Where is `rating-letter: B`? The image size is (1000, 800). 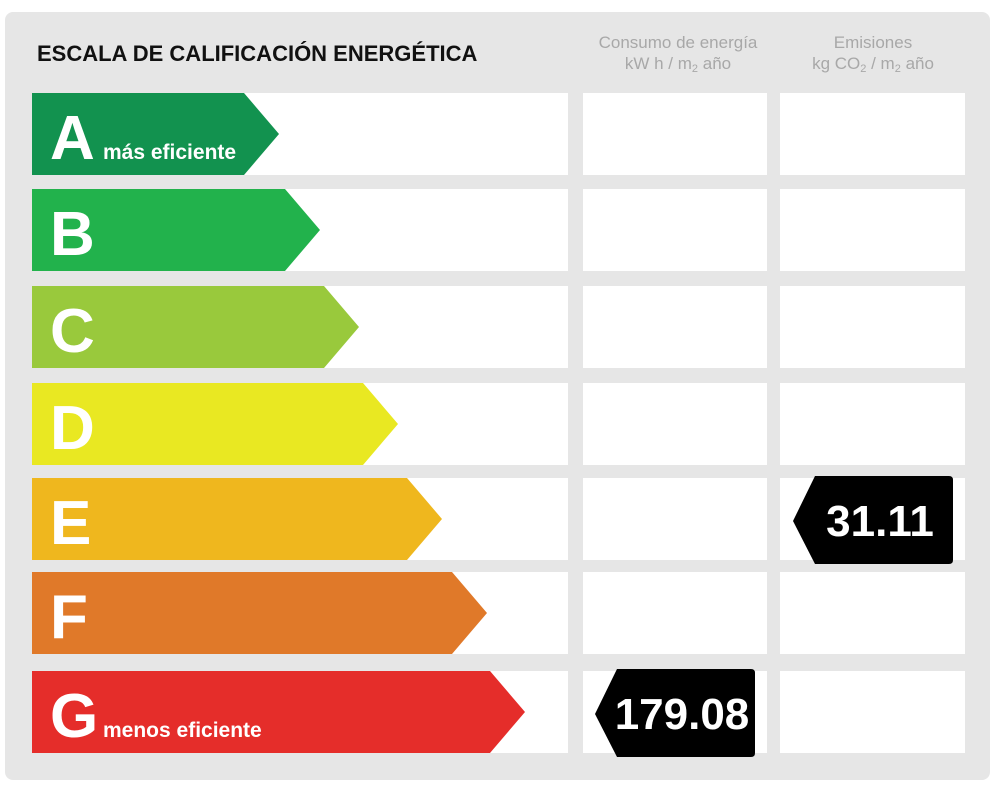
rating-letter: B is located at coordinates (72, 234).